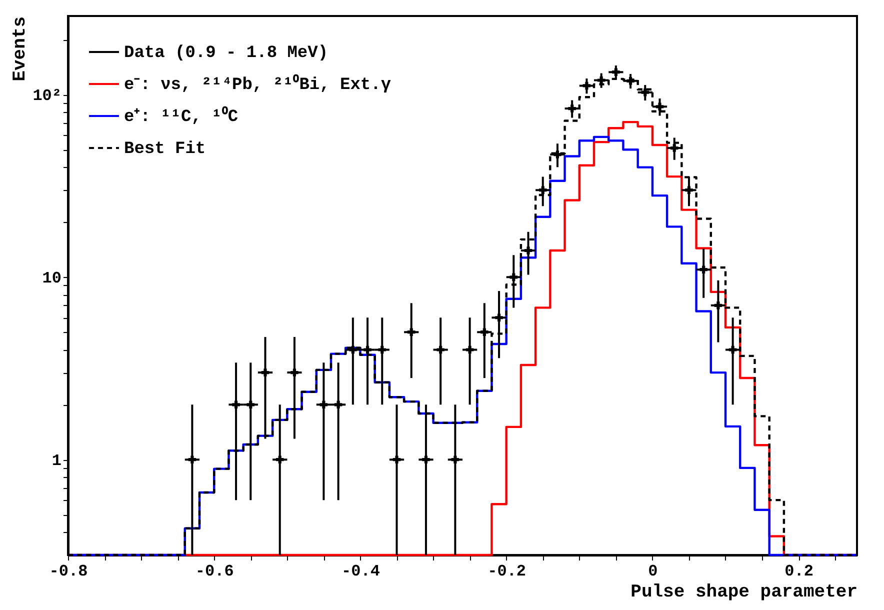 The image size is (884, 610). Describe the element at coordinates (799, 571) in the screenshot. I see `x-tick-label: 0.2` at that location.